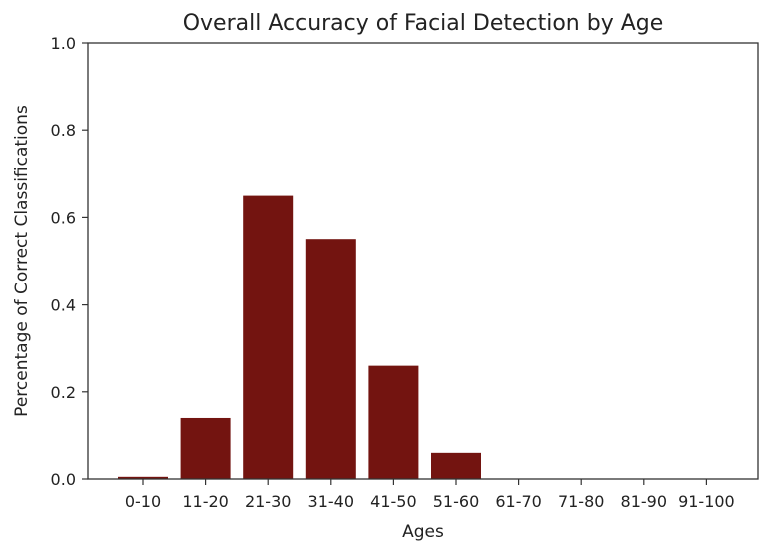 The image size is (770, 548). What do you see at coordinates (518, 501) in the screenshot?
I see `x-tick-label: 61-70` at bounding box center [518, 501].